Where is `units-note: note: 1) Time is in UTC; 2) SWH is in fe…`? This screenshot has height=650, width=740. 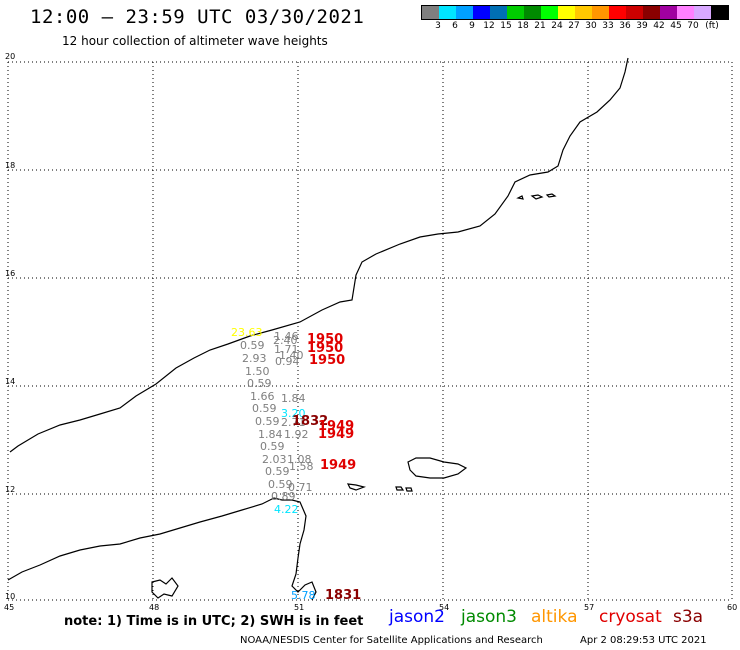
units-note: note: 1) Time is in UTC; 2) SWH is in fe… is located at coordinates (214, 621).